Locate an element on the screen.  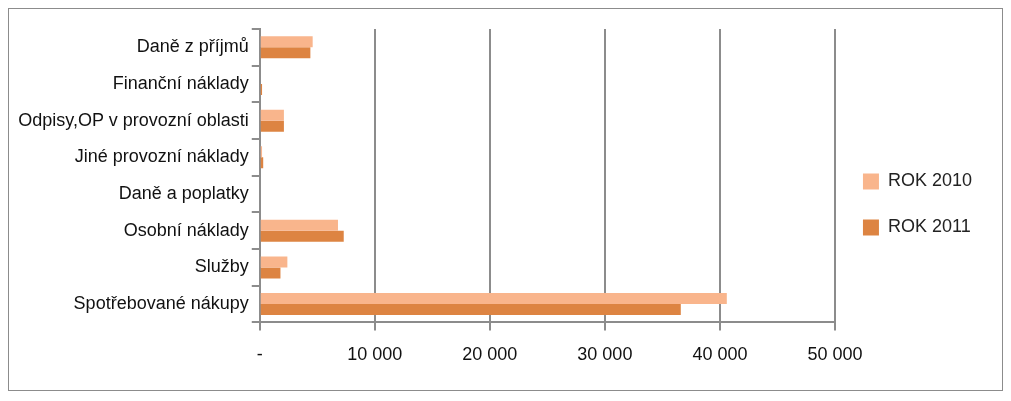
y-tick-label: Daně a poplatky is located at coordinates (183, 193).